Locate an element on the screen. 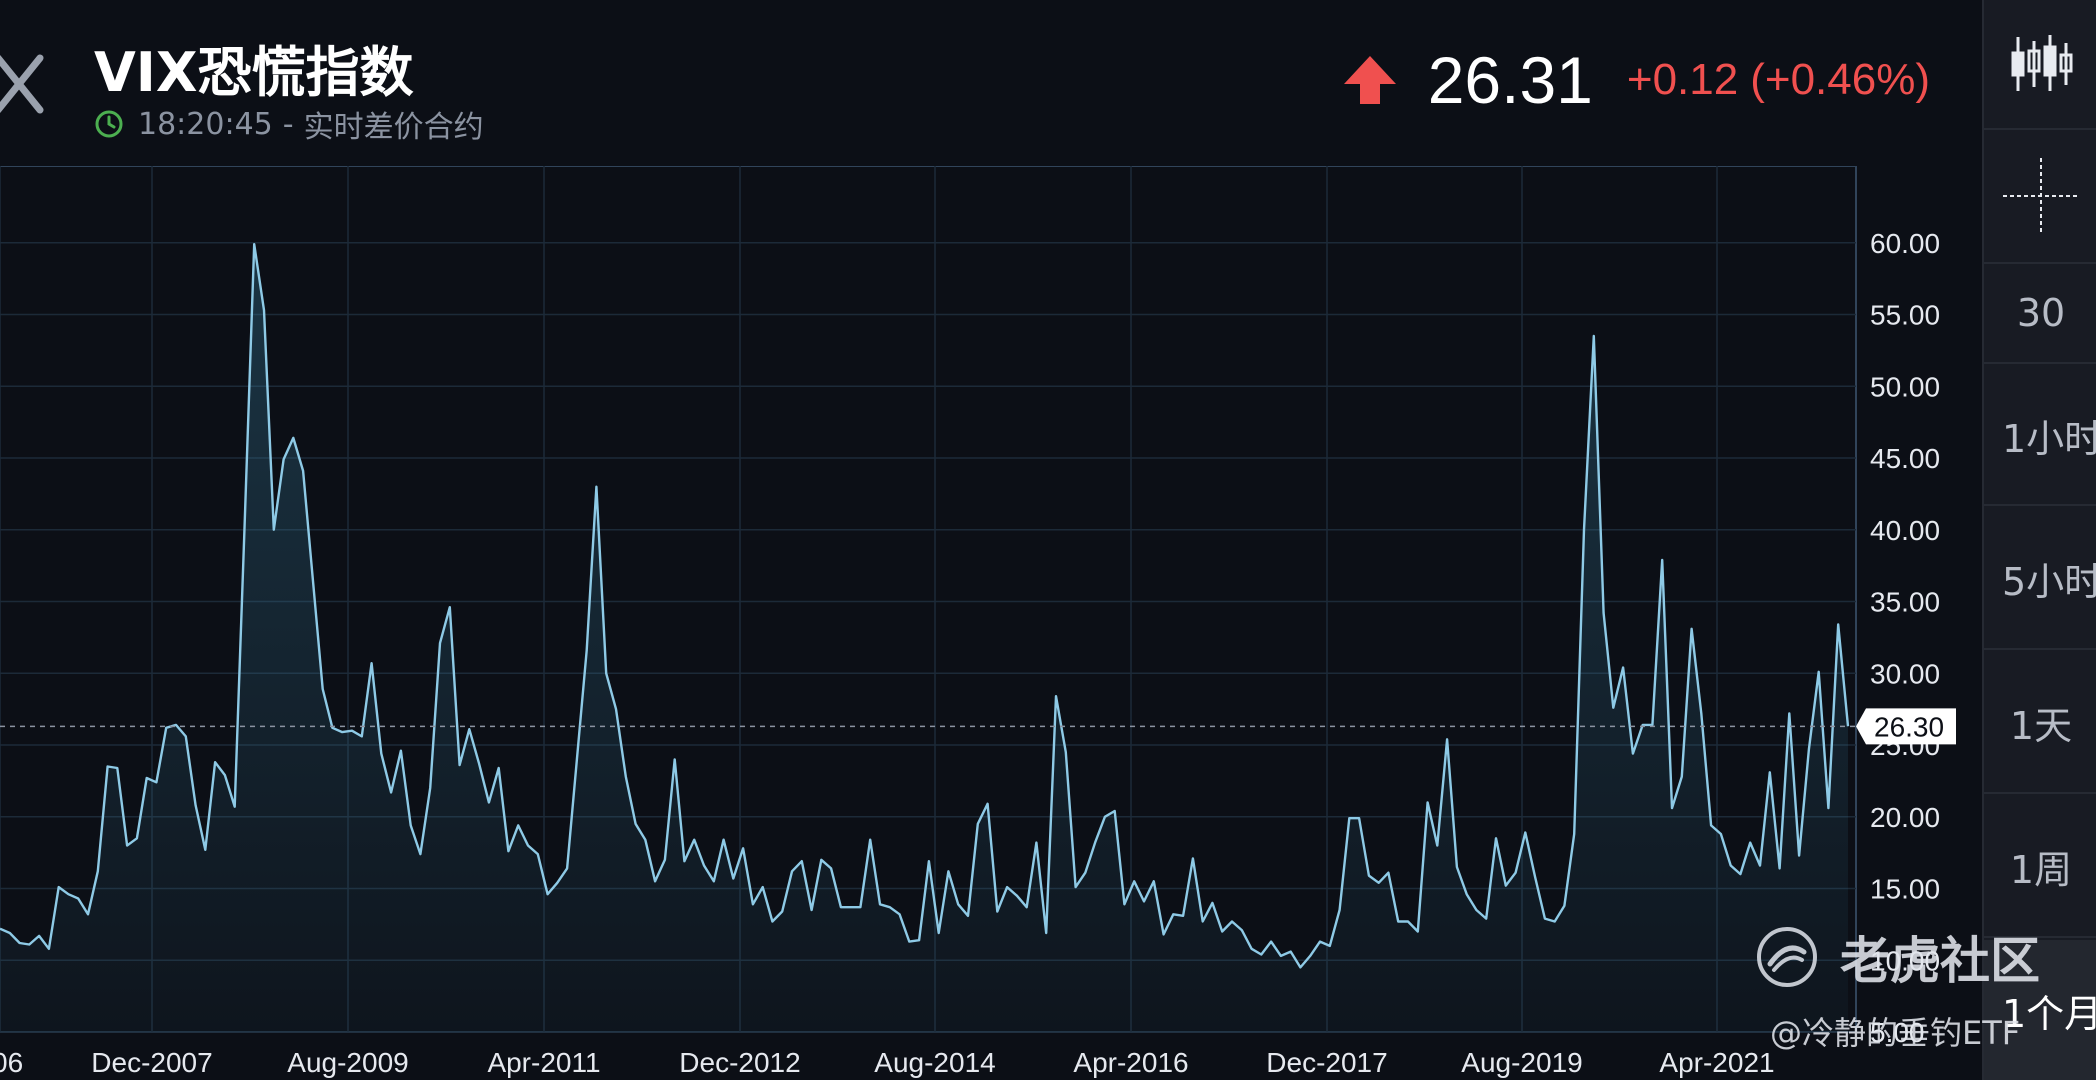 The height and width of the screenshot is (1080, 2096). x-tick-label: Apr-2011 is located at coordinates (543, 1062).